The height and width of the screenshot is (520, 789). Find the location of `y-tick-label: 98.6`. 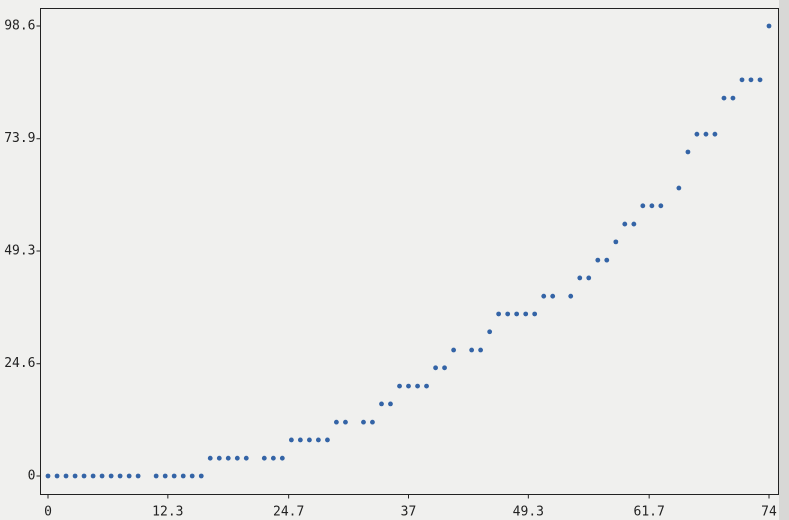

y-tick-label: 98.6 is located at coordinates (19, 26).